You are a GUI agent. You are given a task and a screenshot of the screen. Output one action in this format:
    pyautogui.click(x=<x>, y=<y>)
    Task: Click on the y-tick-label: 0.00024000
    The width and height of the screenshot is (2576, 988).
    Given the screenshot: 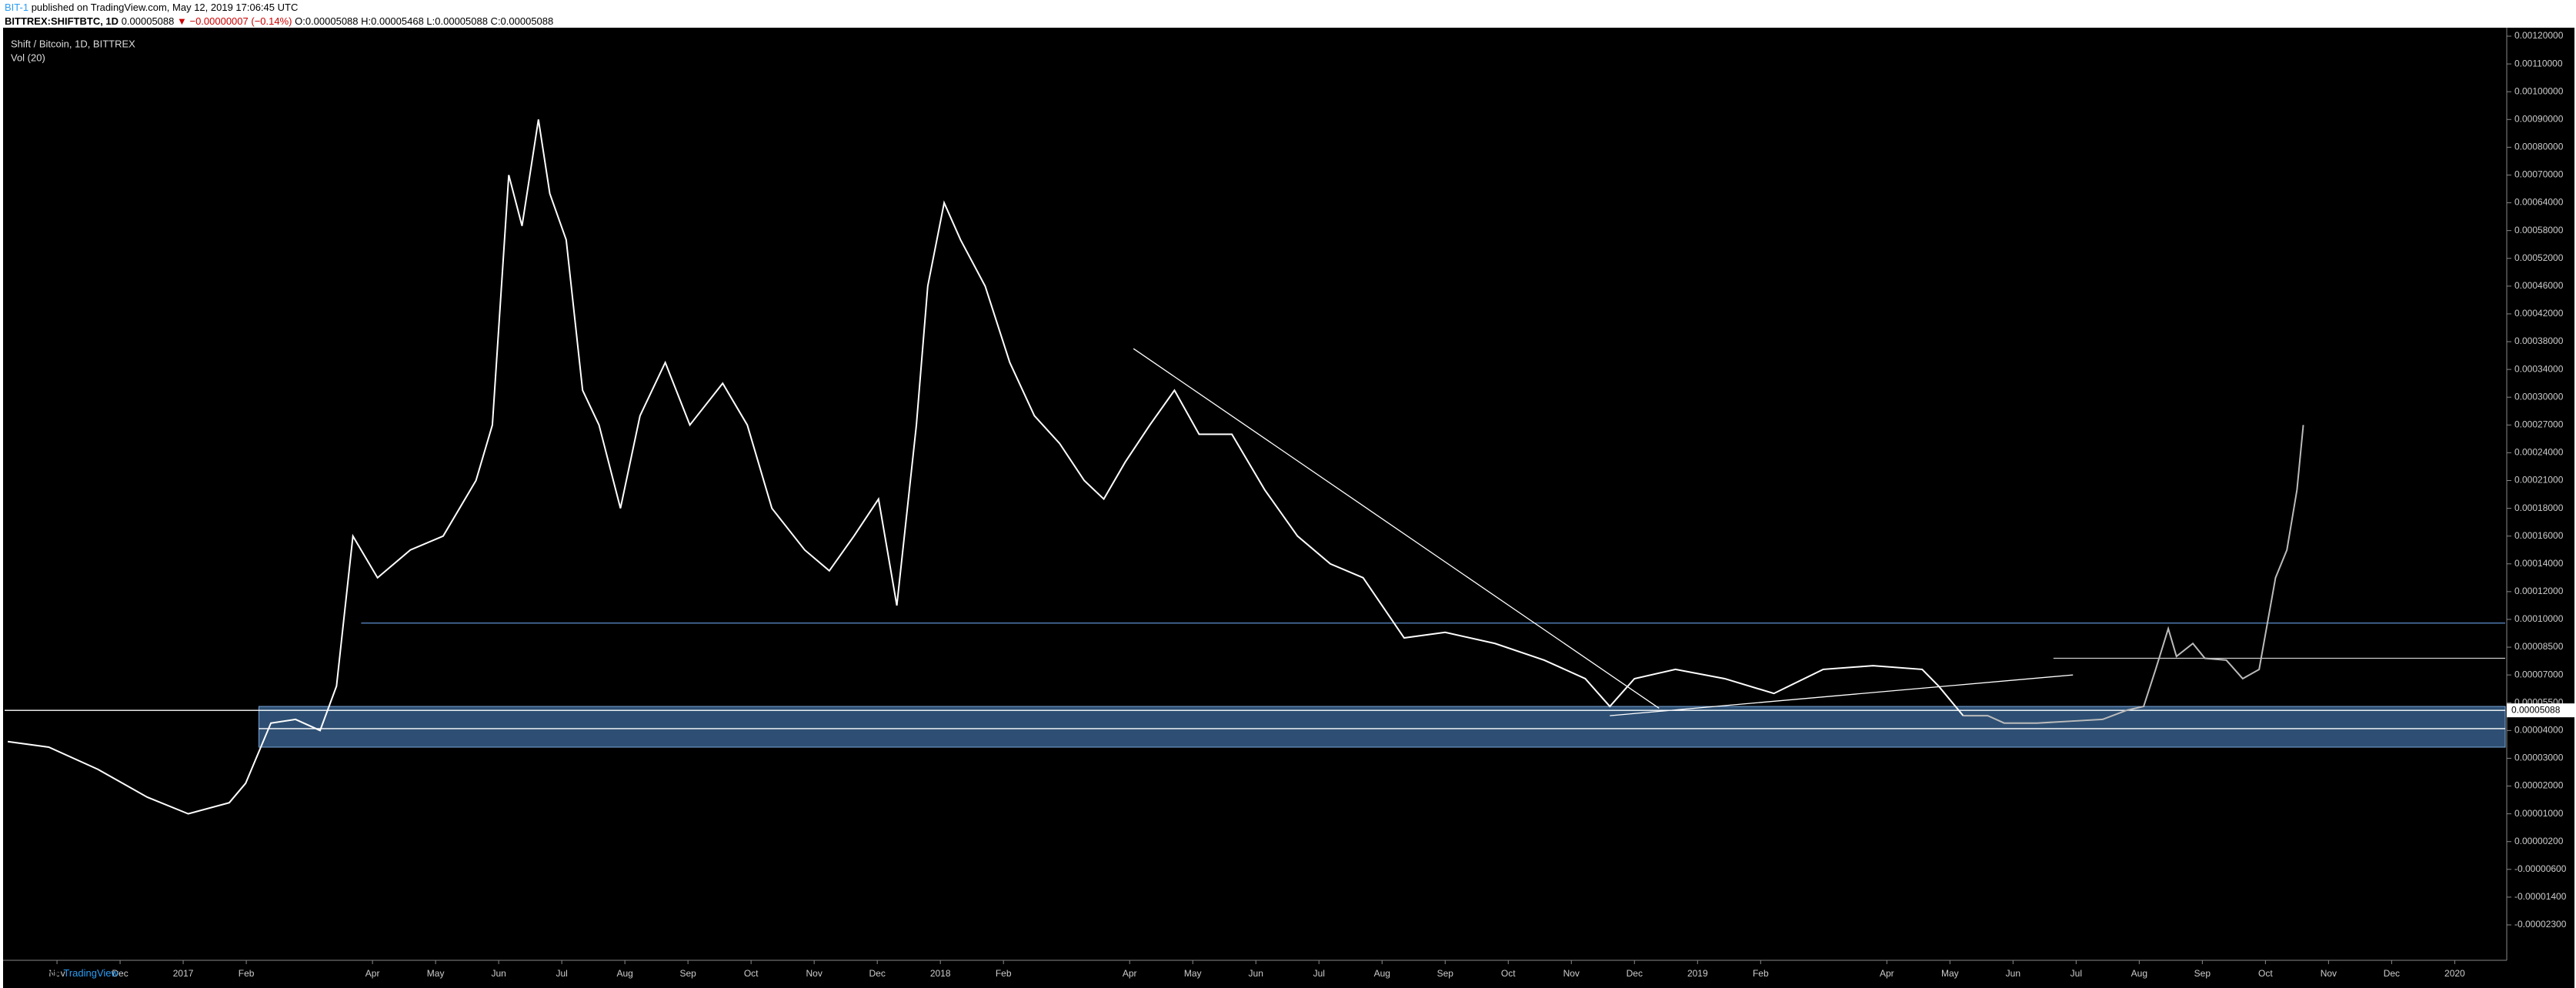 What is the action you would take?
    pyautogui.click(x=2539, y=452)
    